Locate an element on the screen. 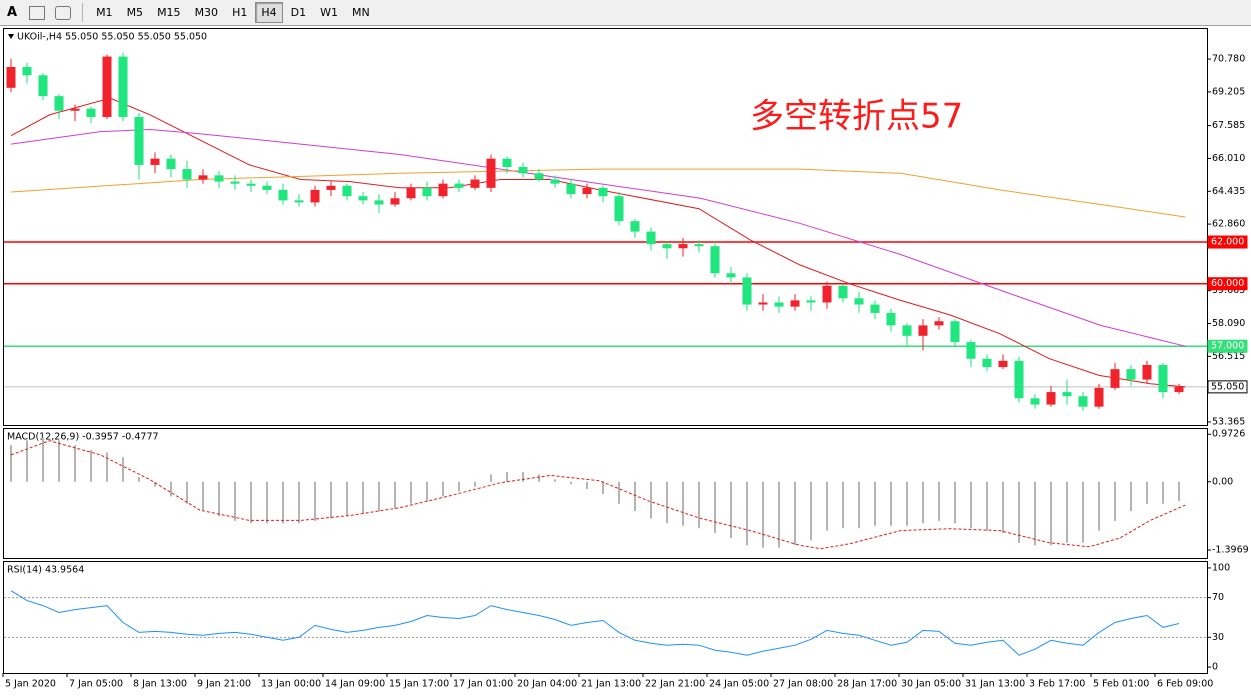 This screenshot has width=1251, height=697. moving-average is located at coordinates (598, 193).